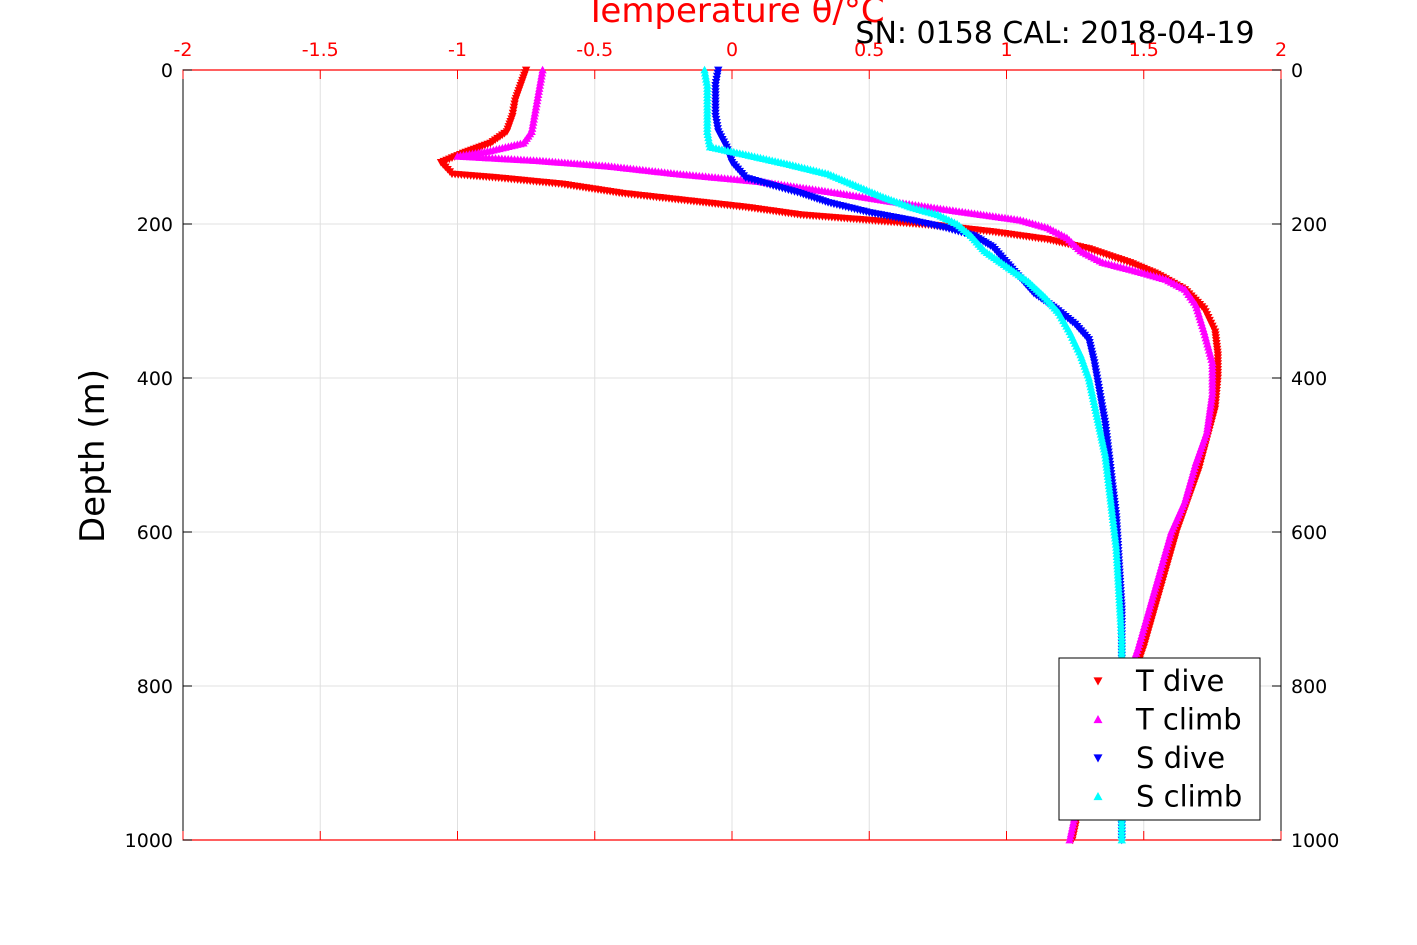 This screenshot has height=945, width=1417. What do you see at coordinates (167, 71) in the screenshot?
I see `y-tick-label-left: 0` at bounding box center [167, 71].